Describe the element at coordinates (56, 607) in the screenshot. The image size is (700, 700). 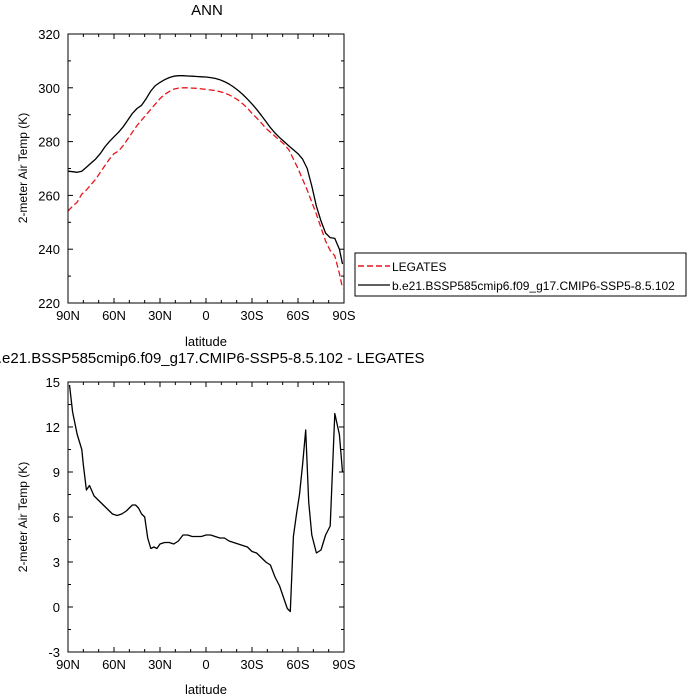
I see `y-tick-label: 0` at that location.